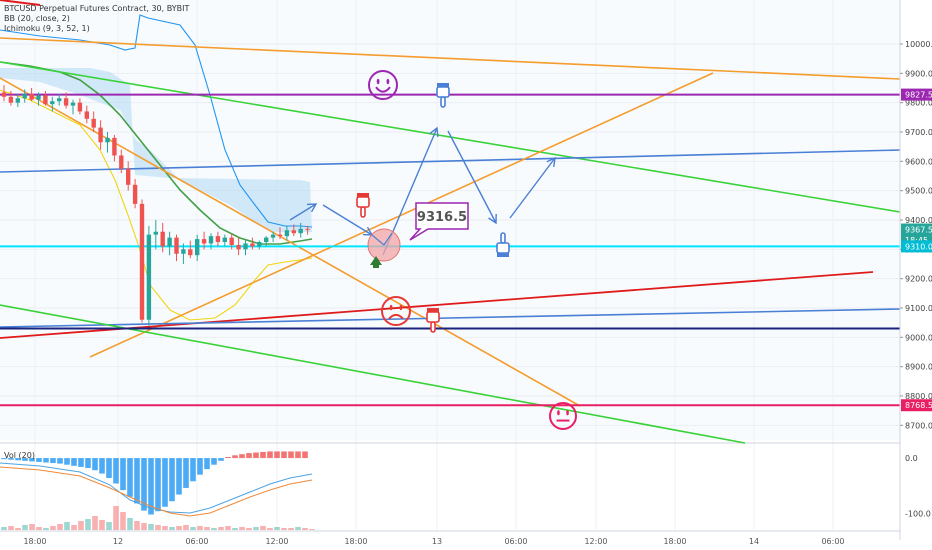 This screenshot has height=550, width=932. I want to click on volume-histogram-bottom, so click(158, 518).